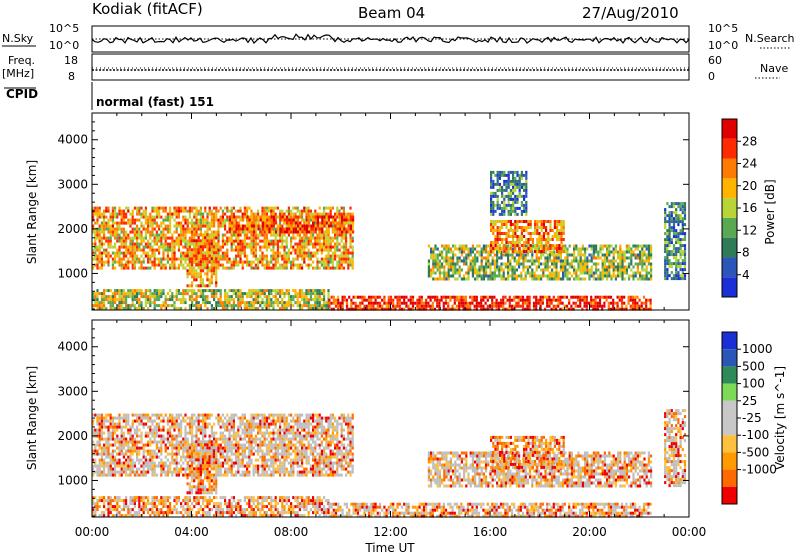 This screenshot has width=800, height=554. I want to click on power-colorbar-segment, so click(729, 129).